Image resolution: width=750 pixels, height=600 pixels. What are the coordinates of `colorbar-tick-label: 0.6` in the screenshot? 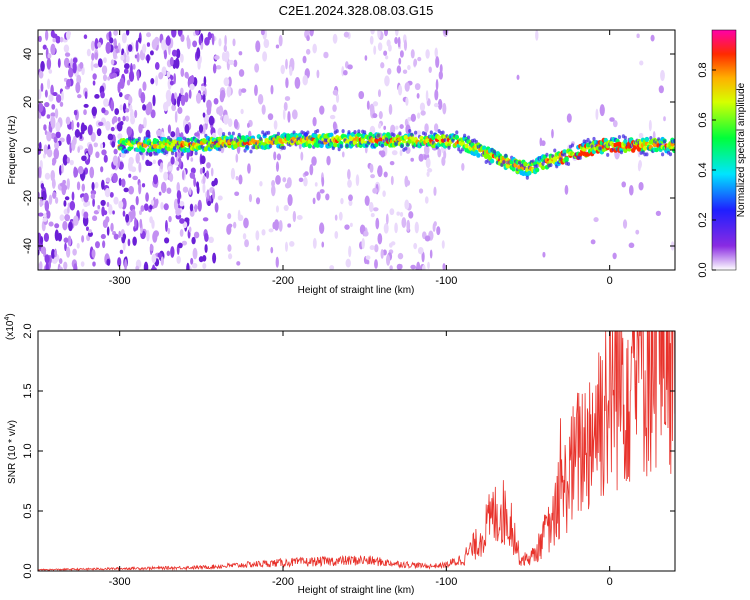 It's located at (703, 119).